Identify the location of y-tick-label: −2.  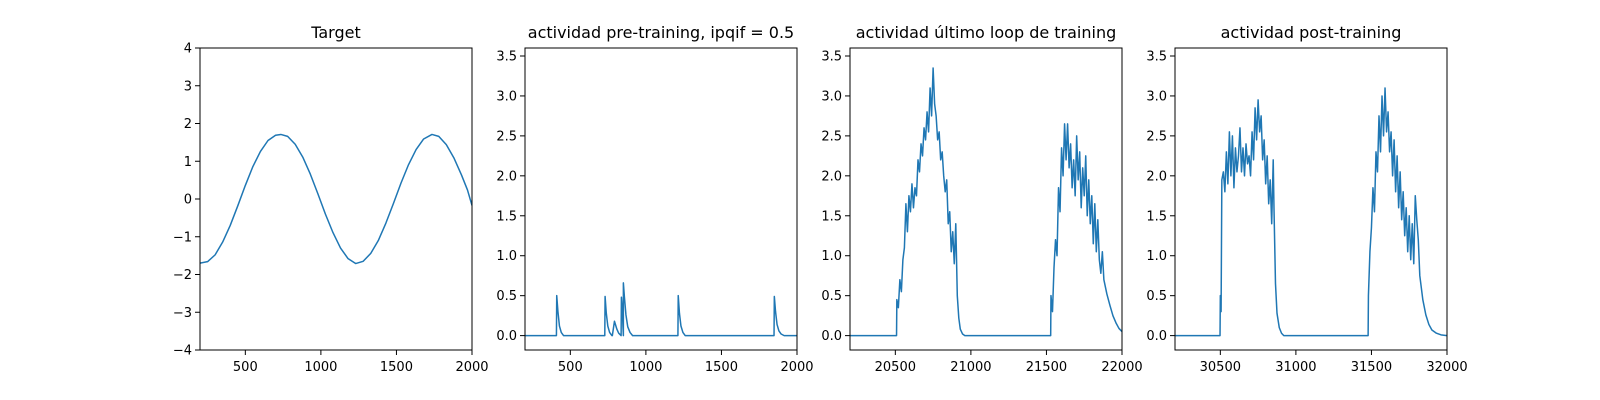
(182, 275).